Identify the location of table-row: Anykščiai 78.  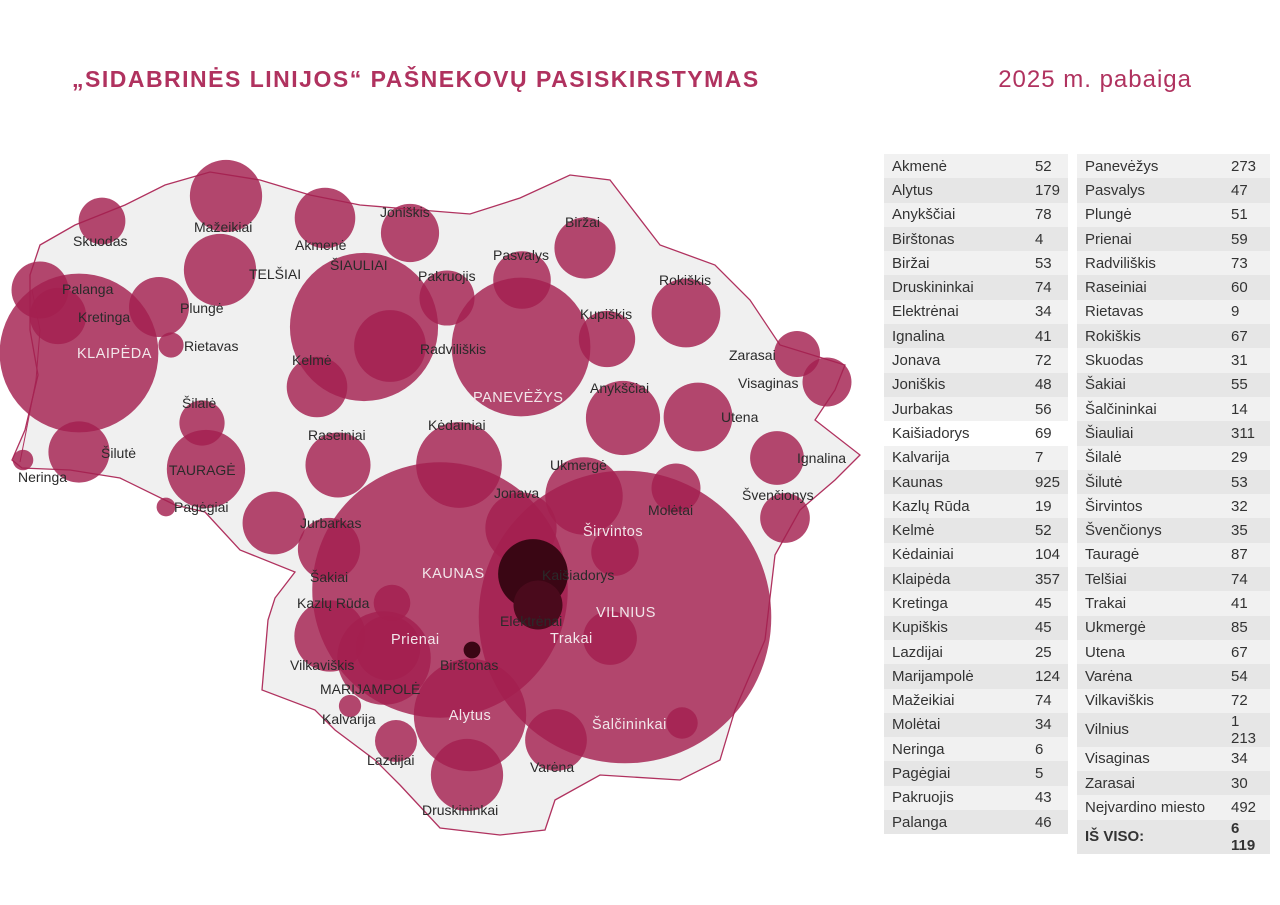
(976, 214).